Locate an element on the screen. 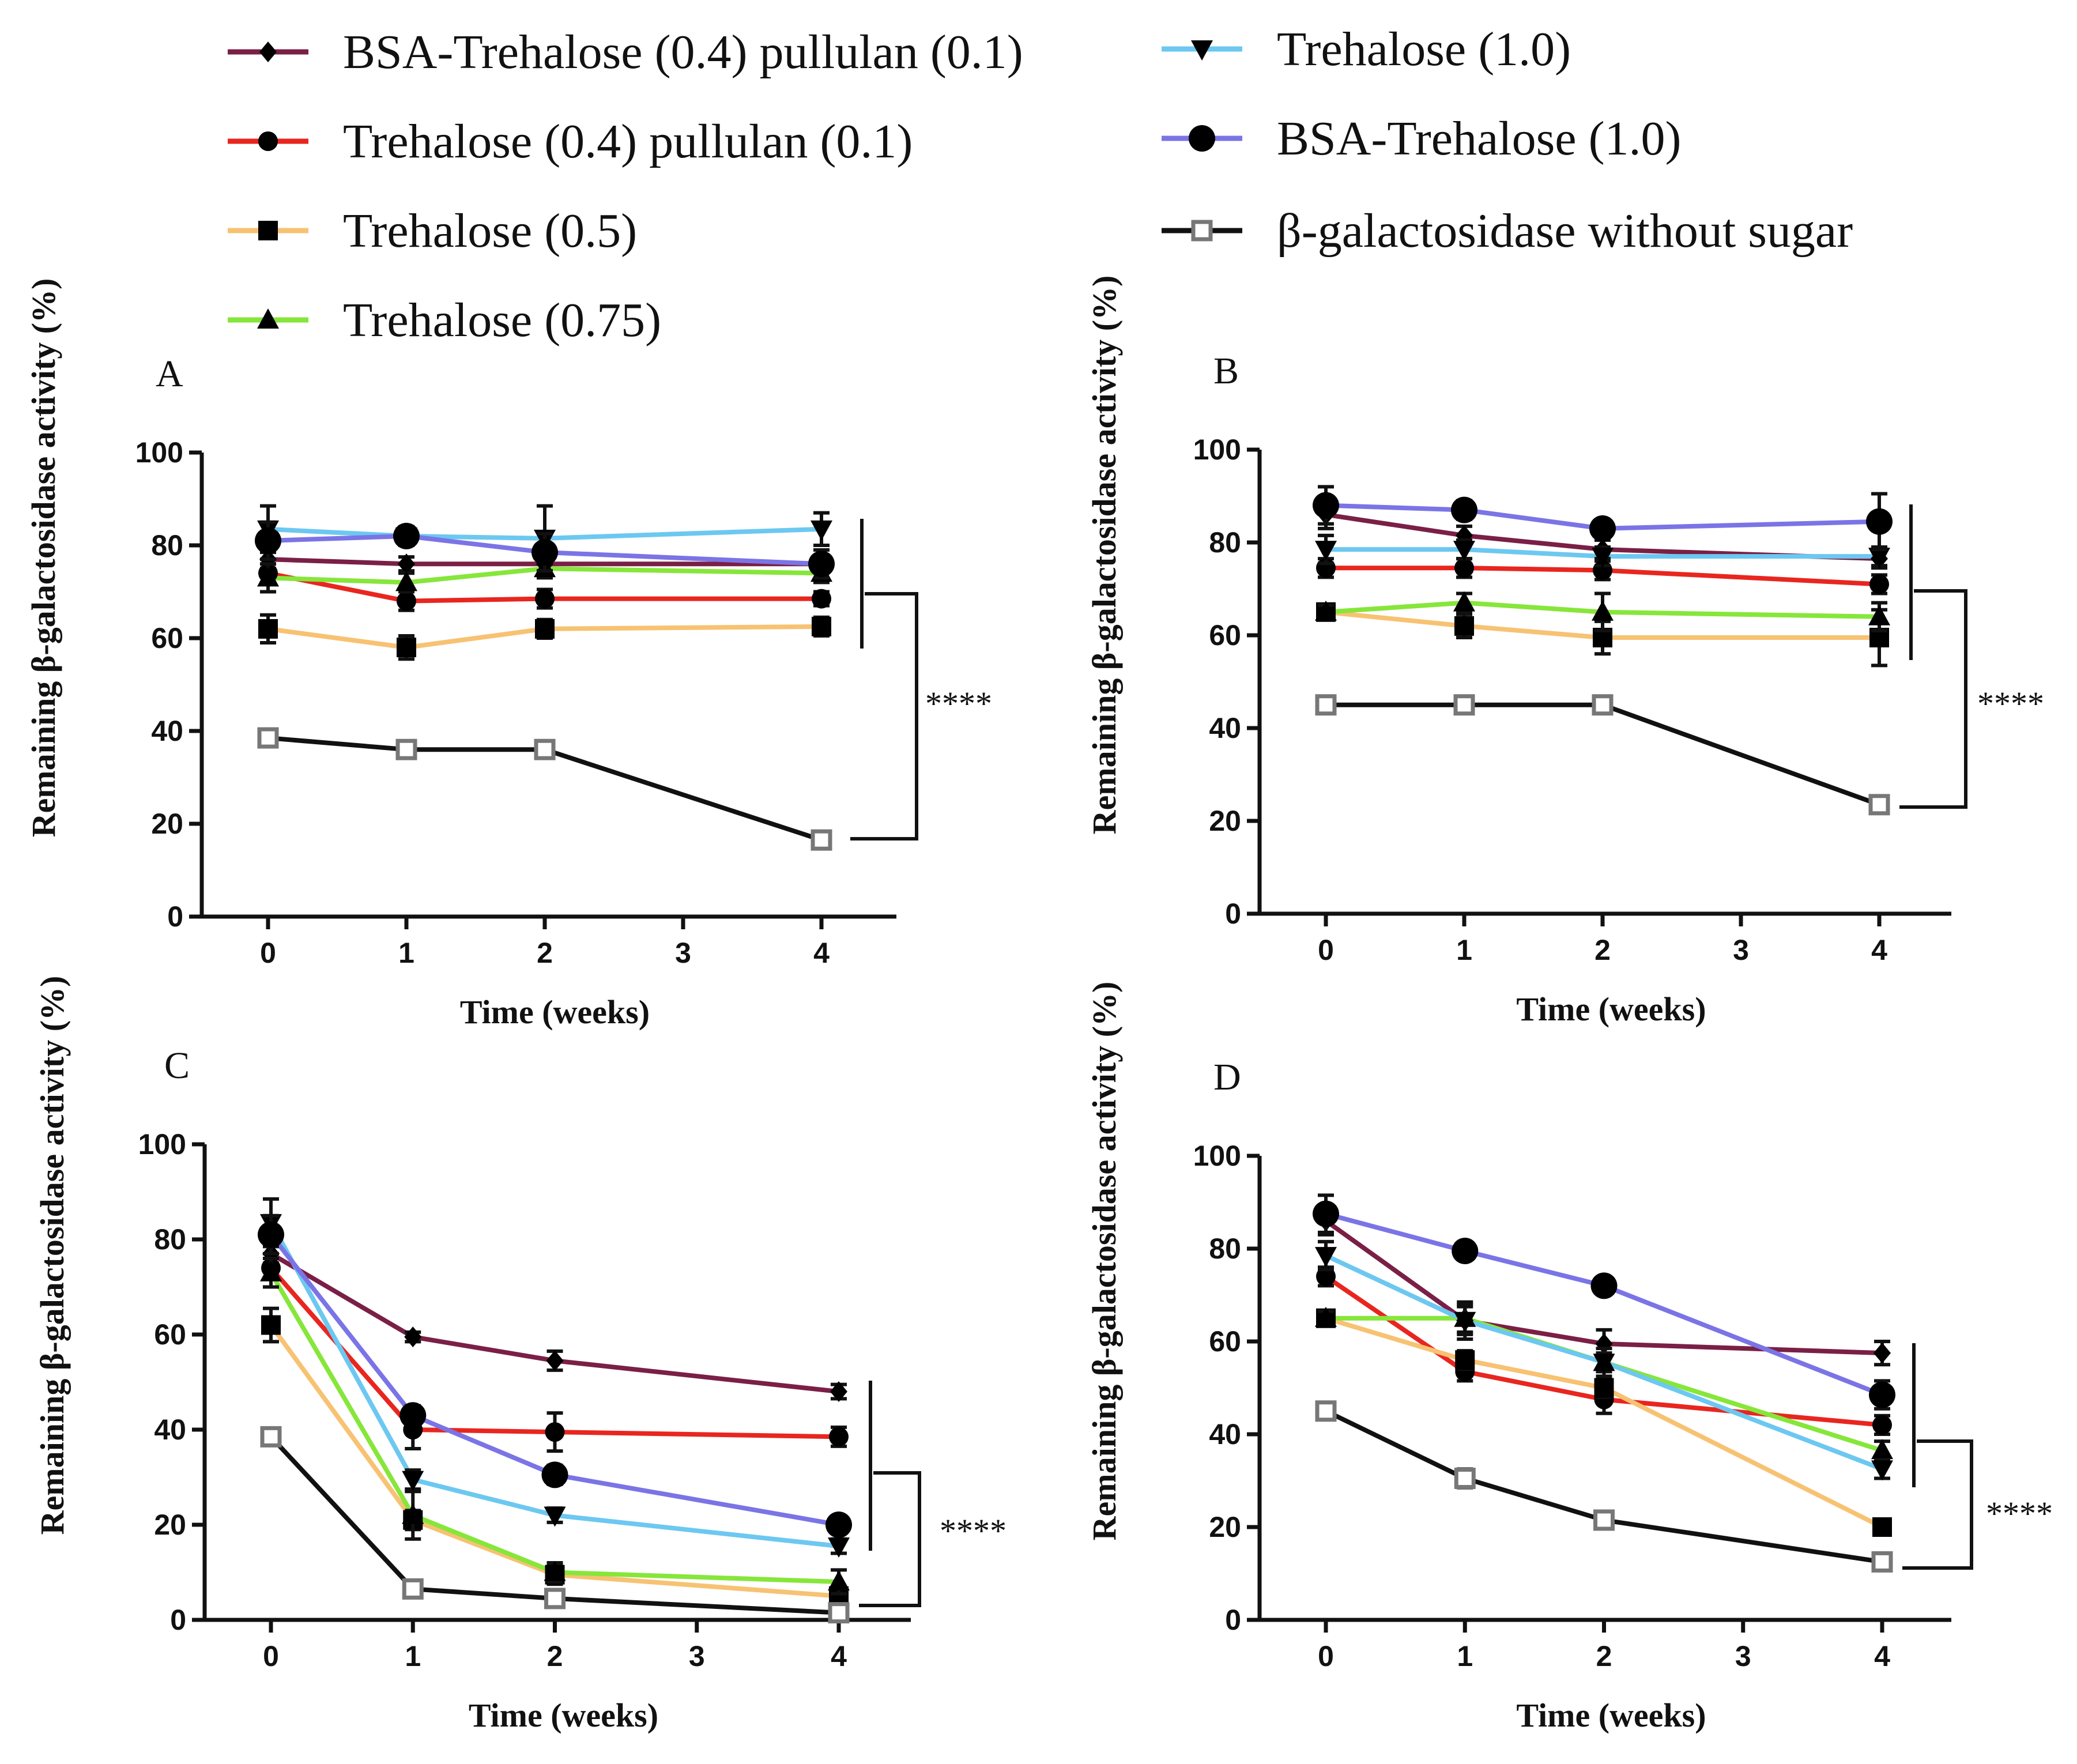  legend-item-treh05: Trehalose (0.5) is located at coordinates (432, 231).